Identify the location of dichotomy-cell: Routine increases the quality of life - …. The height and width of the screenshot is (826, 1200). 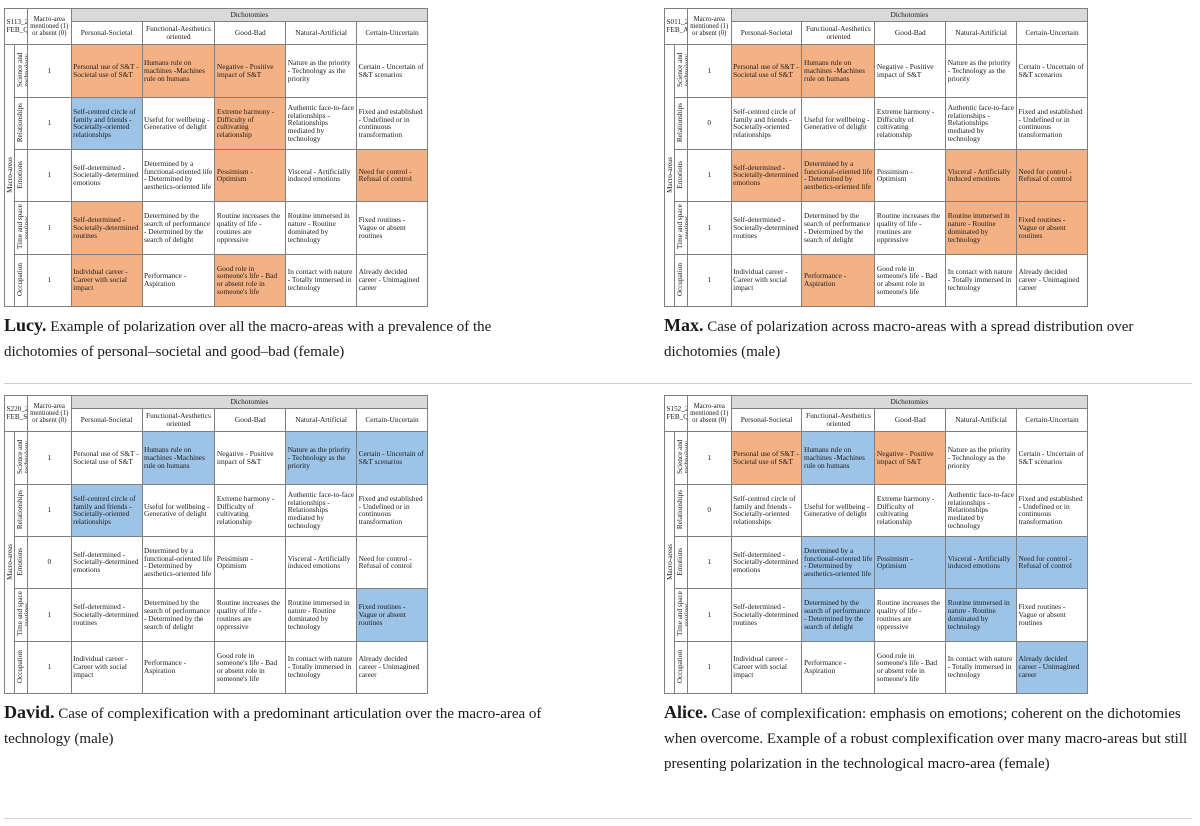
(910, 227).